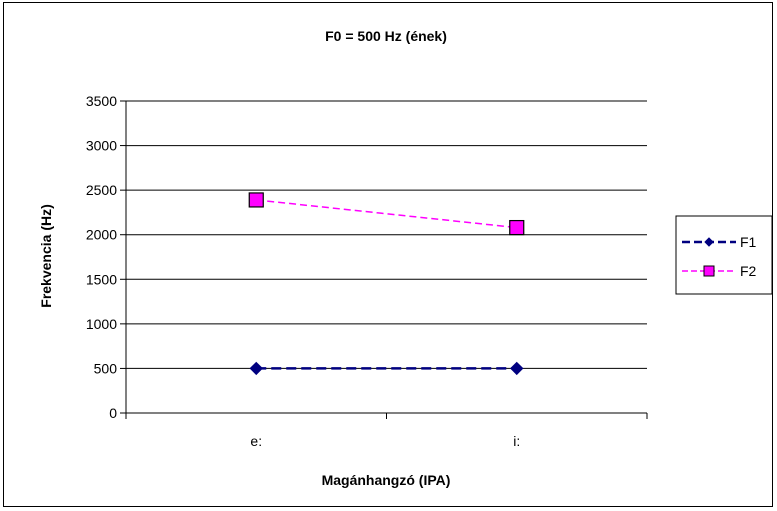 This screenshot has width=777, height=511. I want to click on x-tick-label: i:, so click(516, 441).